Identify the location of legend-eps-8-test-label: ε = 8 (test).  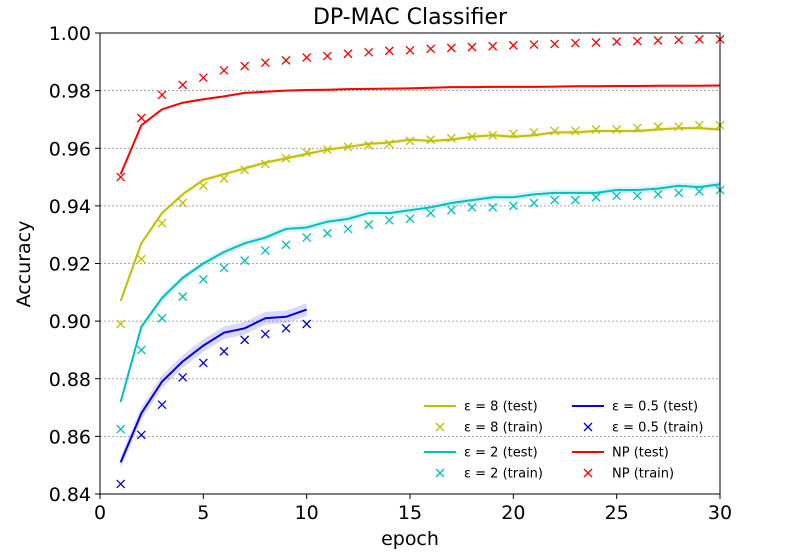
(501, 407).